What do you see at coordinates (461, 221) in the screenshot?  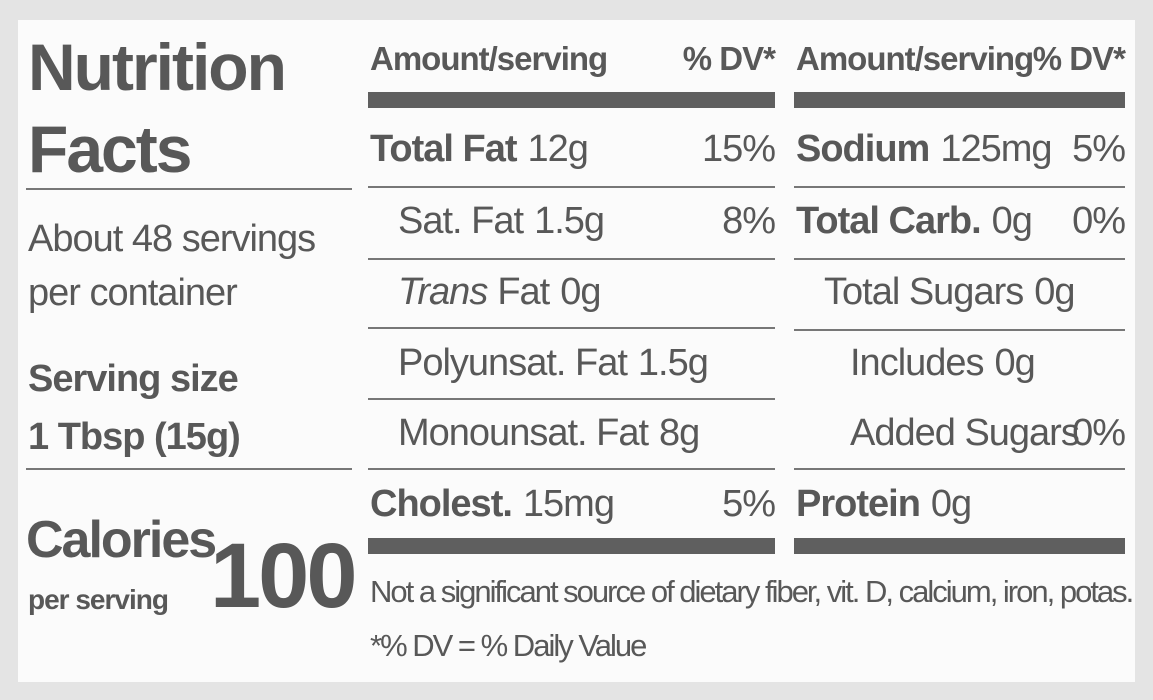 I see `nutrient-name: Sat. Fat` at bounding box center [461, 221].